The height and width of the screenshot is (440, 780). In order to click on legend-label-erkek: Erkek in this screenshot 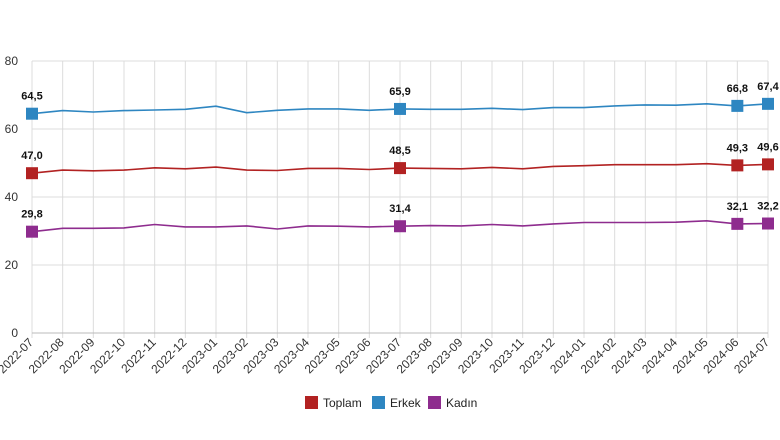, I will do `click(406, 403)`.